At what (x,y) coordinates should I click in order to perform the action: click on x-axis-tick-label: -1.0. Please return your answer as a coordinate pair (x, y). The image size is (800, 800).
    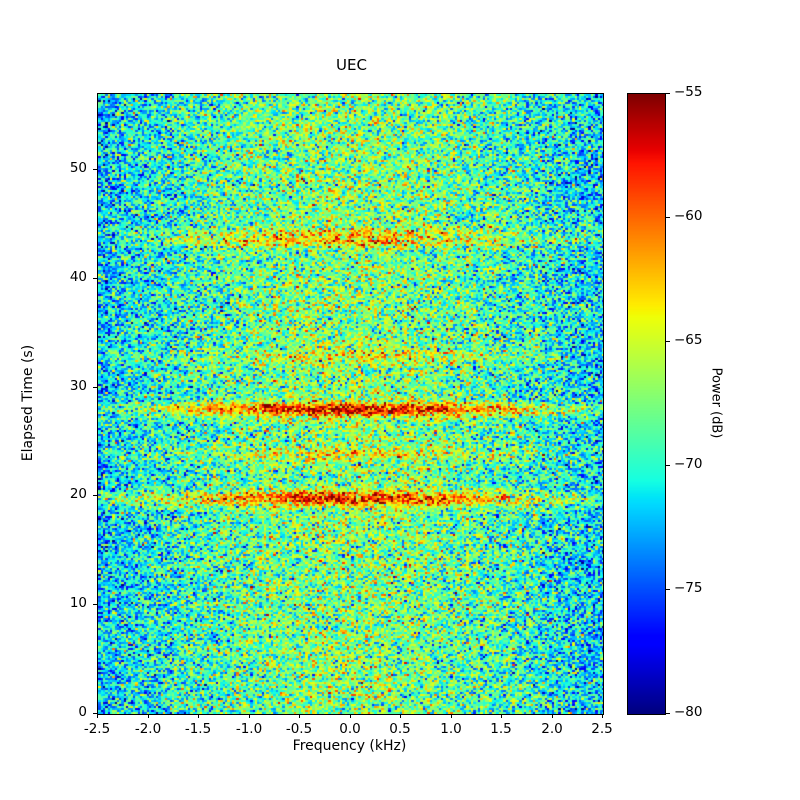
    Looking at the image, I should click on (249, 729).